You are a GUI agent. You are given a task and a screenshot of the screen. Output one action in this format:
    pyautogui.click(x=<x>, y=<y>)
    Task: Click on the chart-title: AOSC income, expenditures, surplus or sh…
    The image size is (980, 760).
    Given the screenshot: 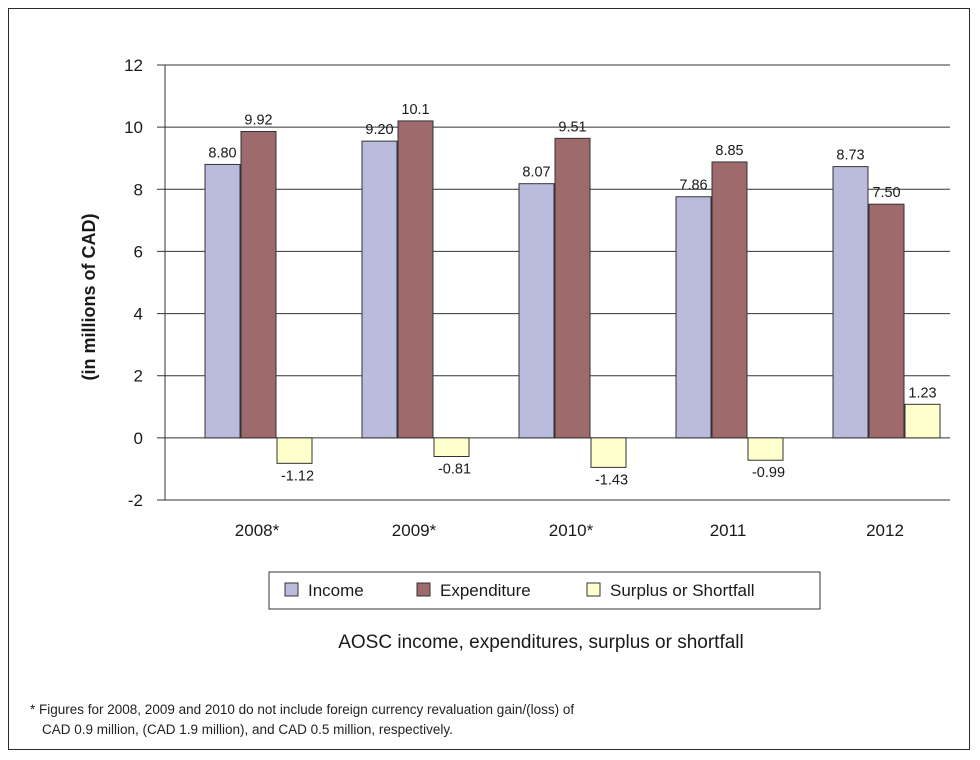 What is the action you would take?
    pyautogui.click(x=541, y=642)
    